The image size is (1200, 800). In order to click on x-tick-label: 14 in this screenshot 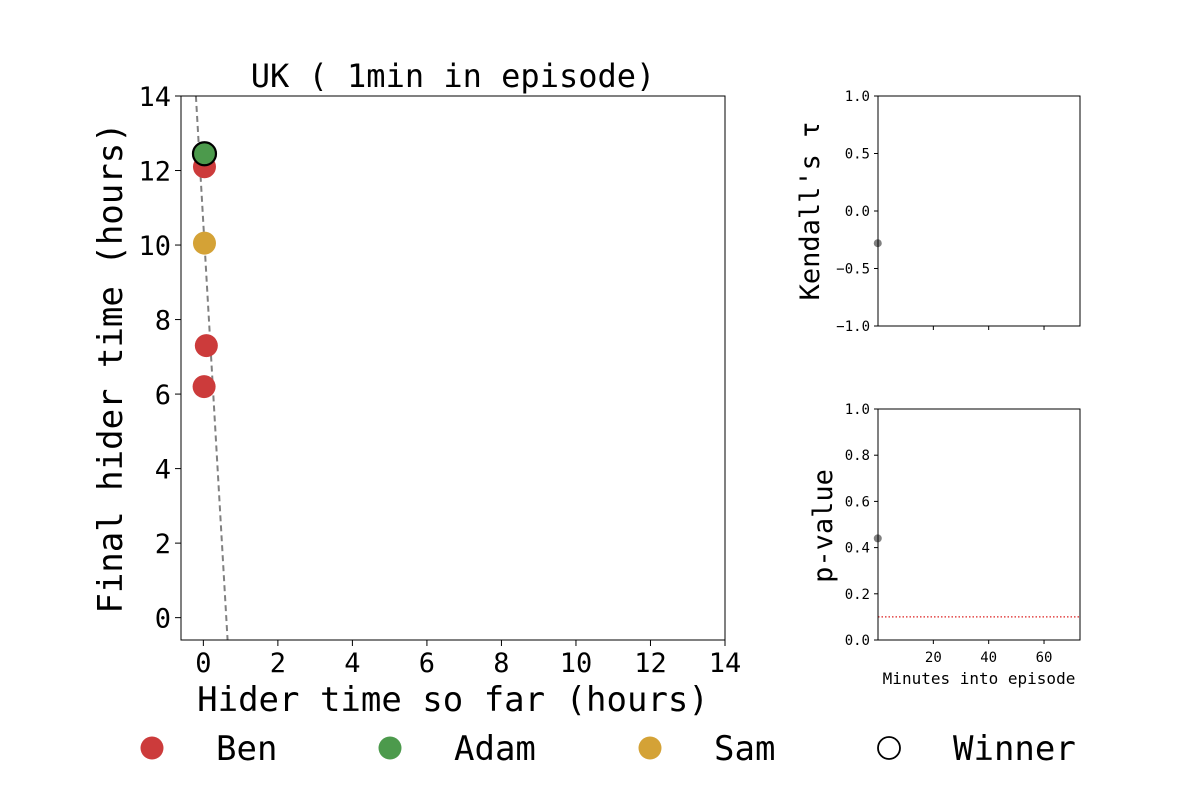, I will do `click(725, 663)`.